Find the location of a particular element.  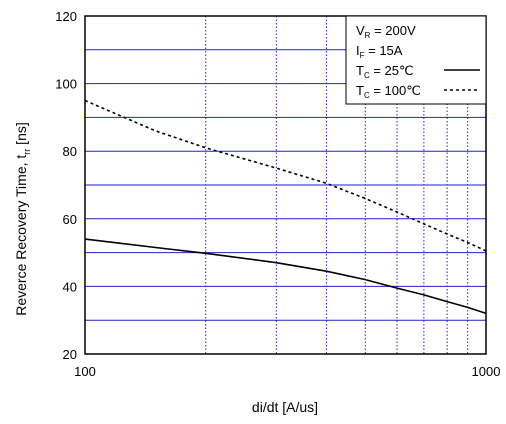

y-tick-label: 60 is located at coordinates (70, 219).